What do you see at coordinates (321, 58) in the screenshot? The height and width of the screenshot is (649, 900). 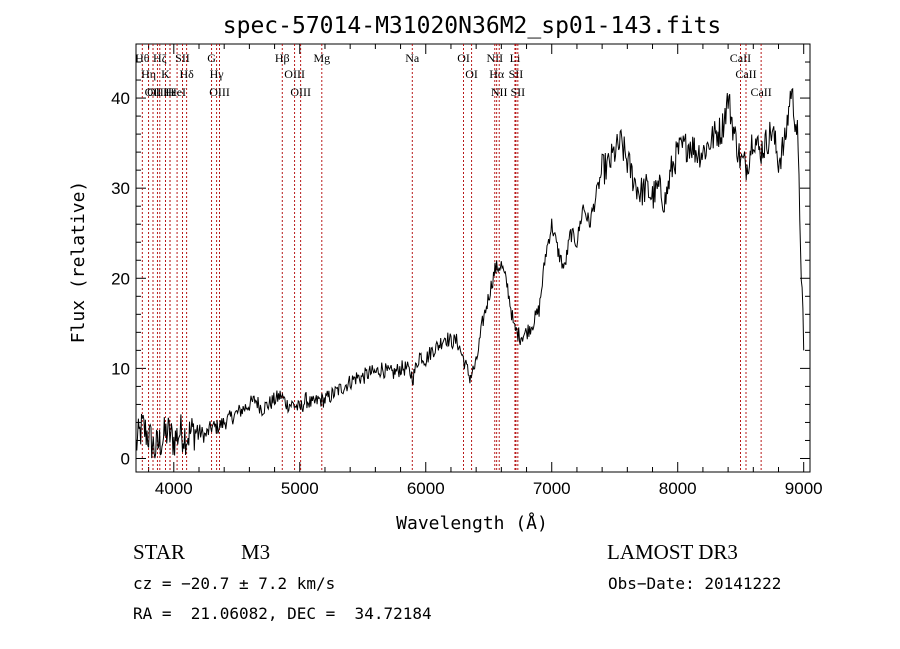 I see `spectral-line-label: Mg` at bounding box center [321, 58].